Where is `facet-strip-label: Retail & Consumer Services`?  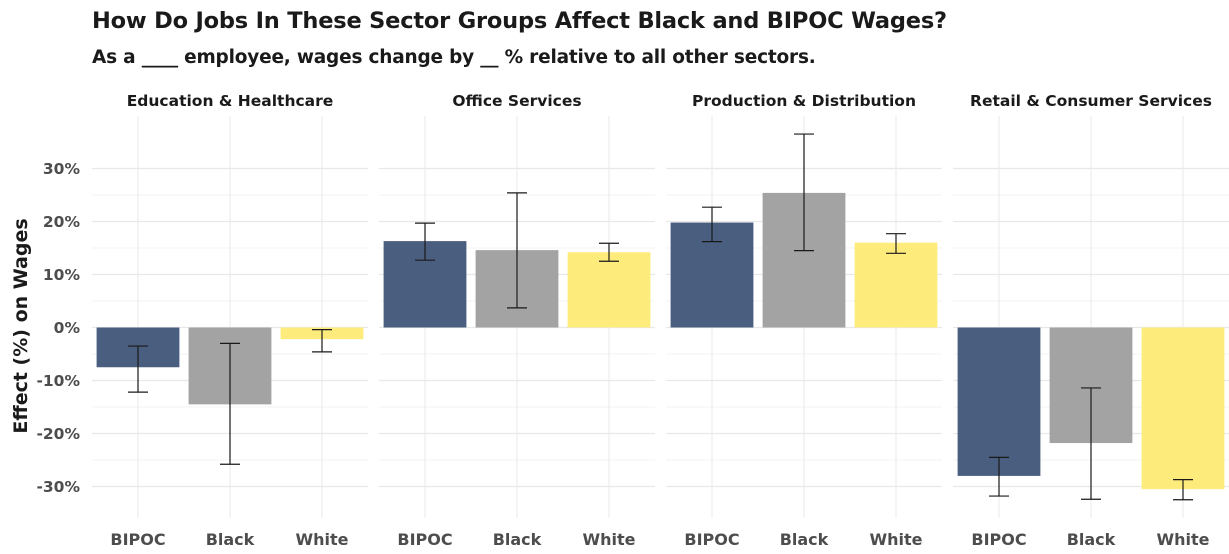
facet-strip-label: Retail & Consumer Services is located at coordinates (1091, 101).